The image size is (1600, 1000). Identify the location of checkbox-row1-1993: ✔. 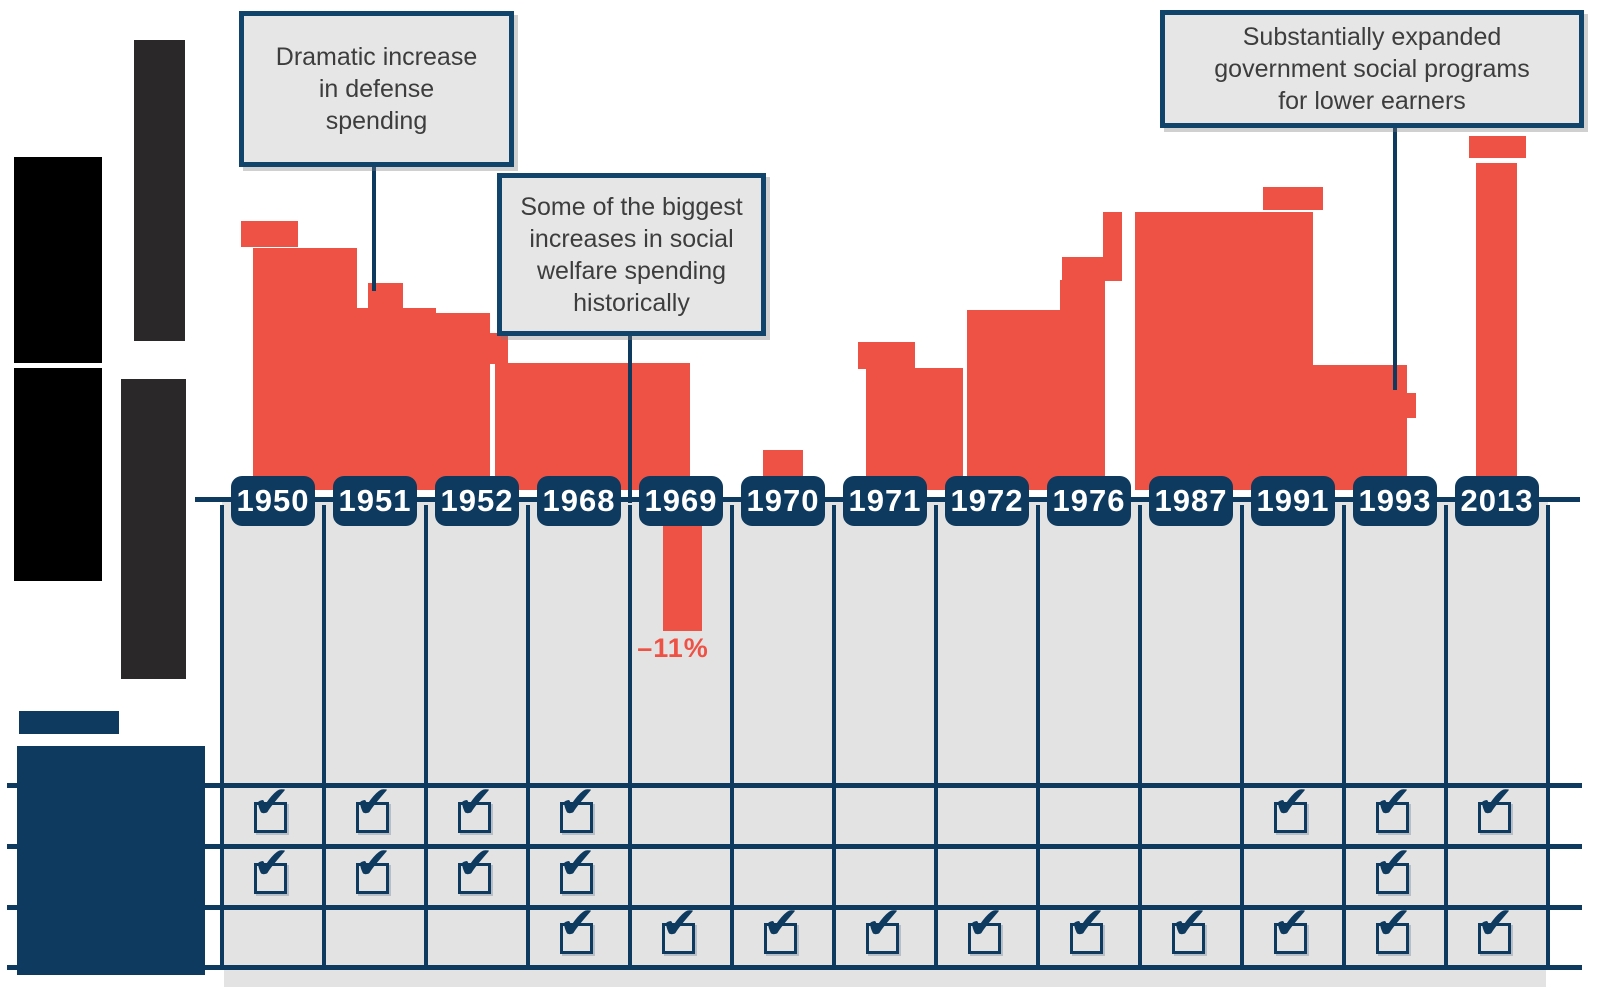
(1399, 809).